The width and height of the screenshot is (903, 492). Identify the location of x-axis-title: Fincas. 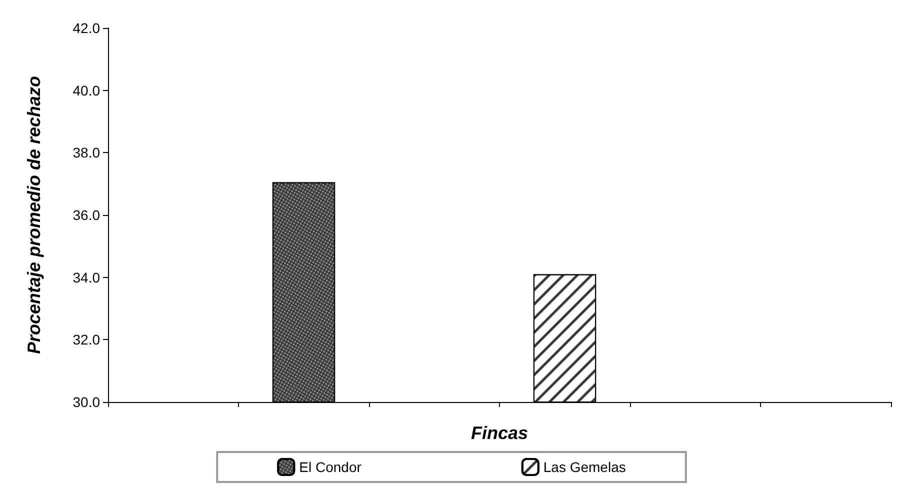
(499, 433).